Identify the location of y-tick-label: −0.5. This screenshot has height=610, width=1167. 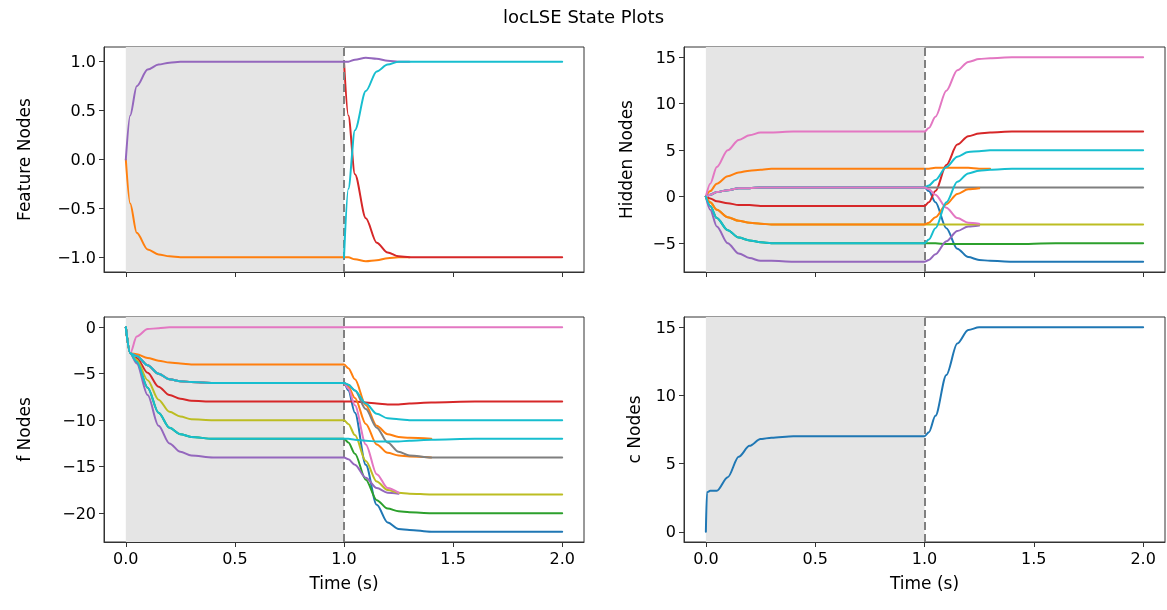
(76, 208).